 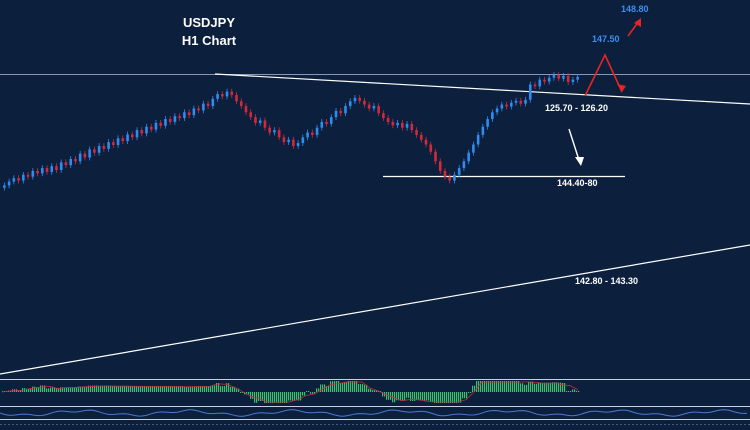 I want to click on chart-title: USDJPY, so click(x=209, y=22).